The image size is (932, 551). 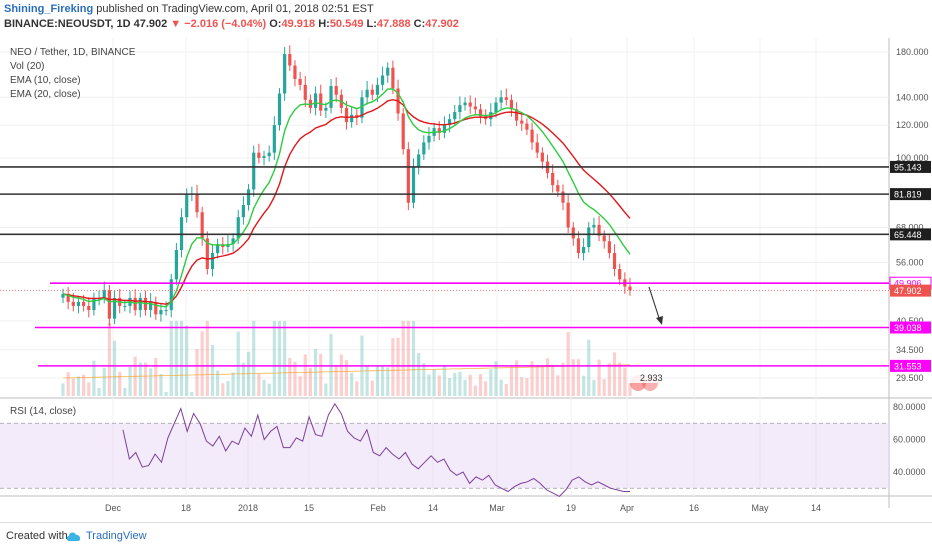 What do you see at coordinates (910, 378) in the screenshot?
I see `price-tick-label: 29.500` at bounding box center [910, 378].